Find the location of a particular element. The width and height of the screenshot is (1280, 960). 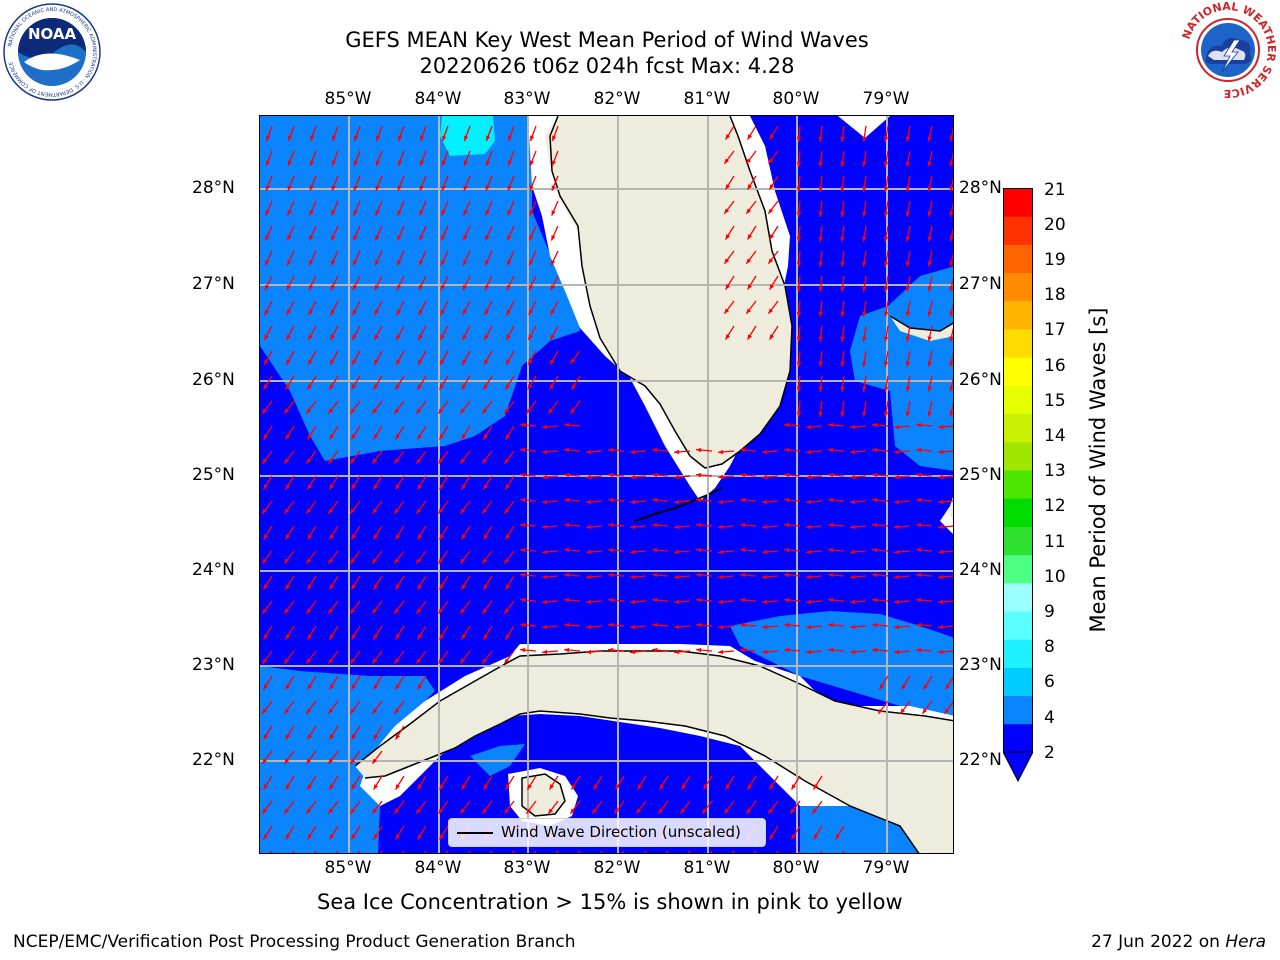

map-legend: Wind Wave Direction (unscaled) is located at coordinates (607, 832).